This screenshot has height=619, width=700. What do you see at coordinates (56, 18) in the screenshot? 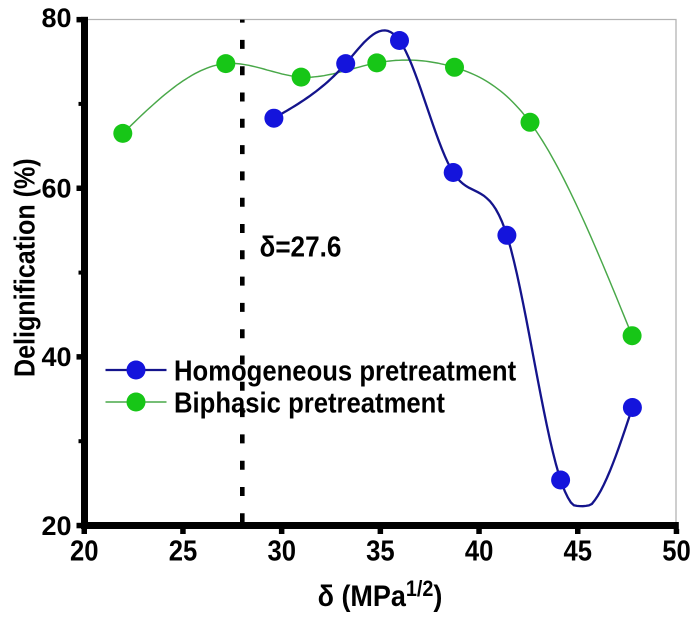
I see `svg-text: 80` at bounding box center [56, 18].